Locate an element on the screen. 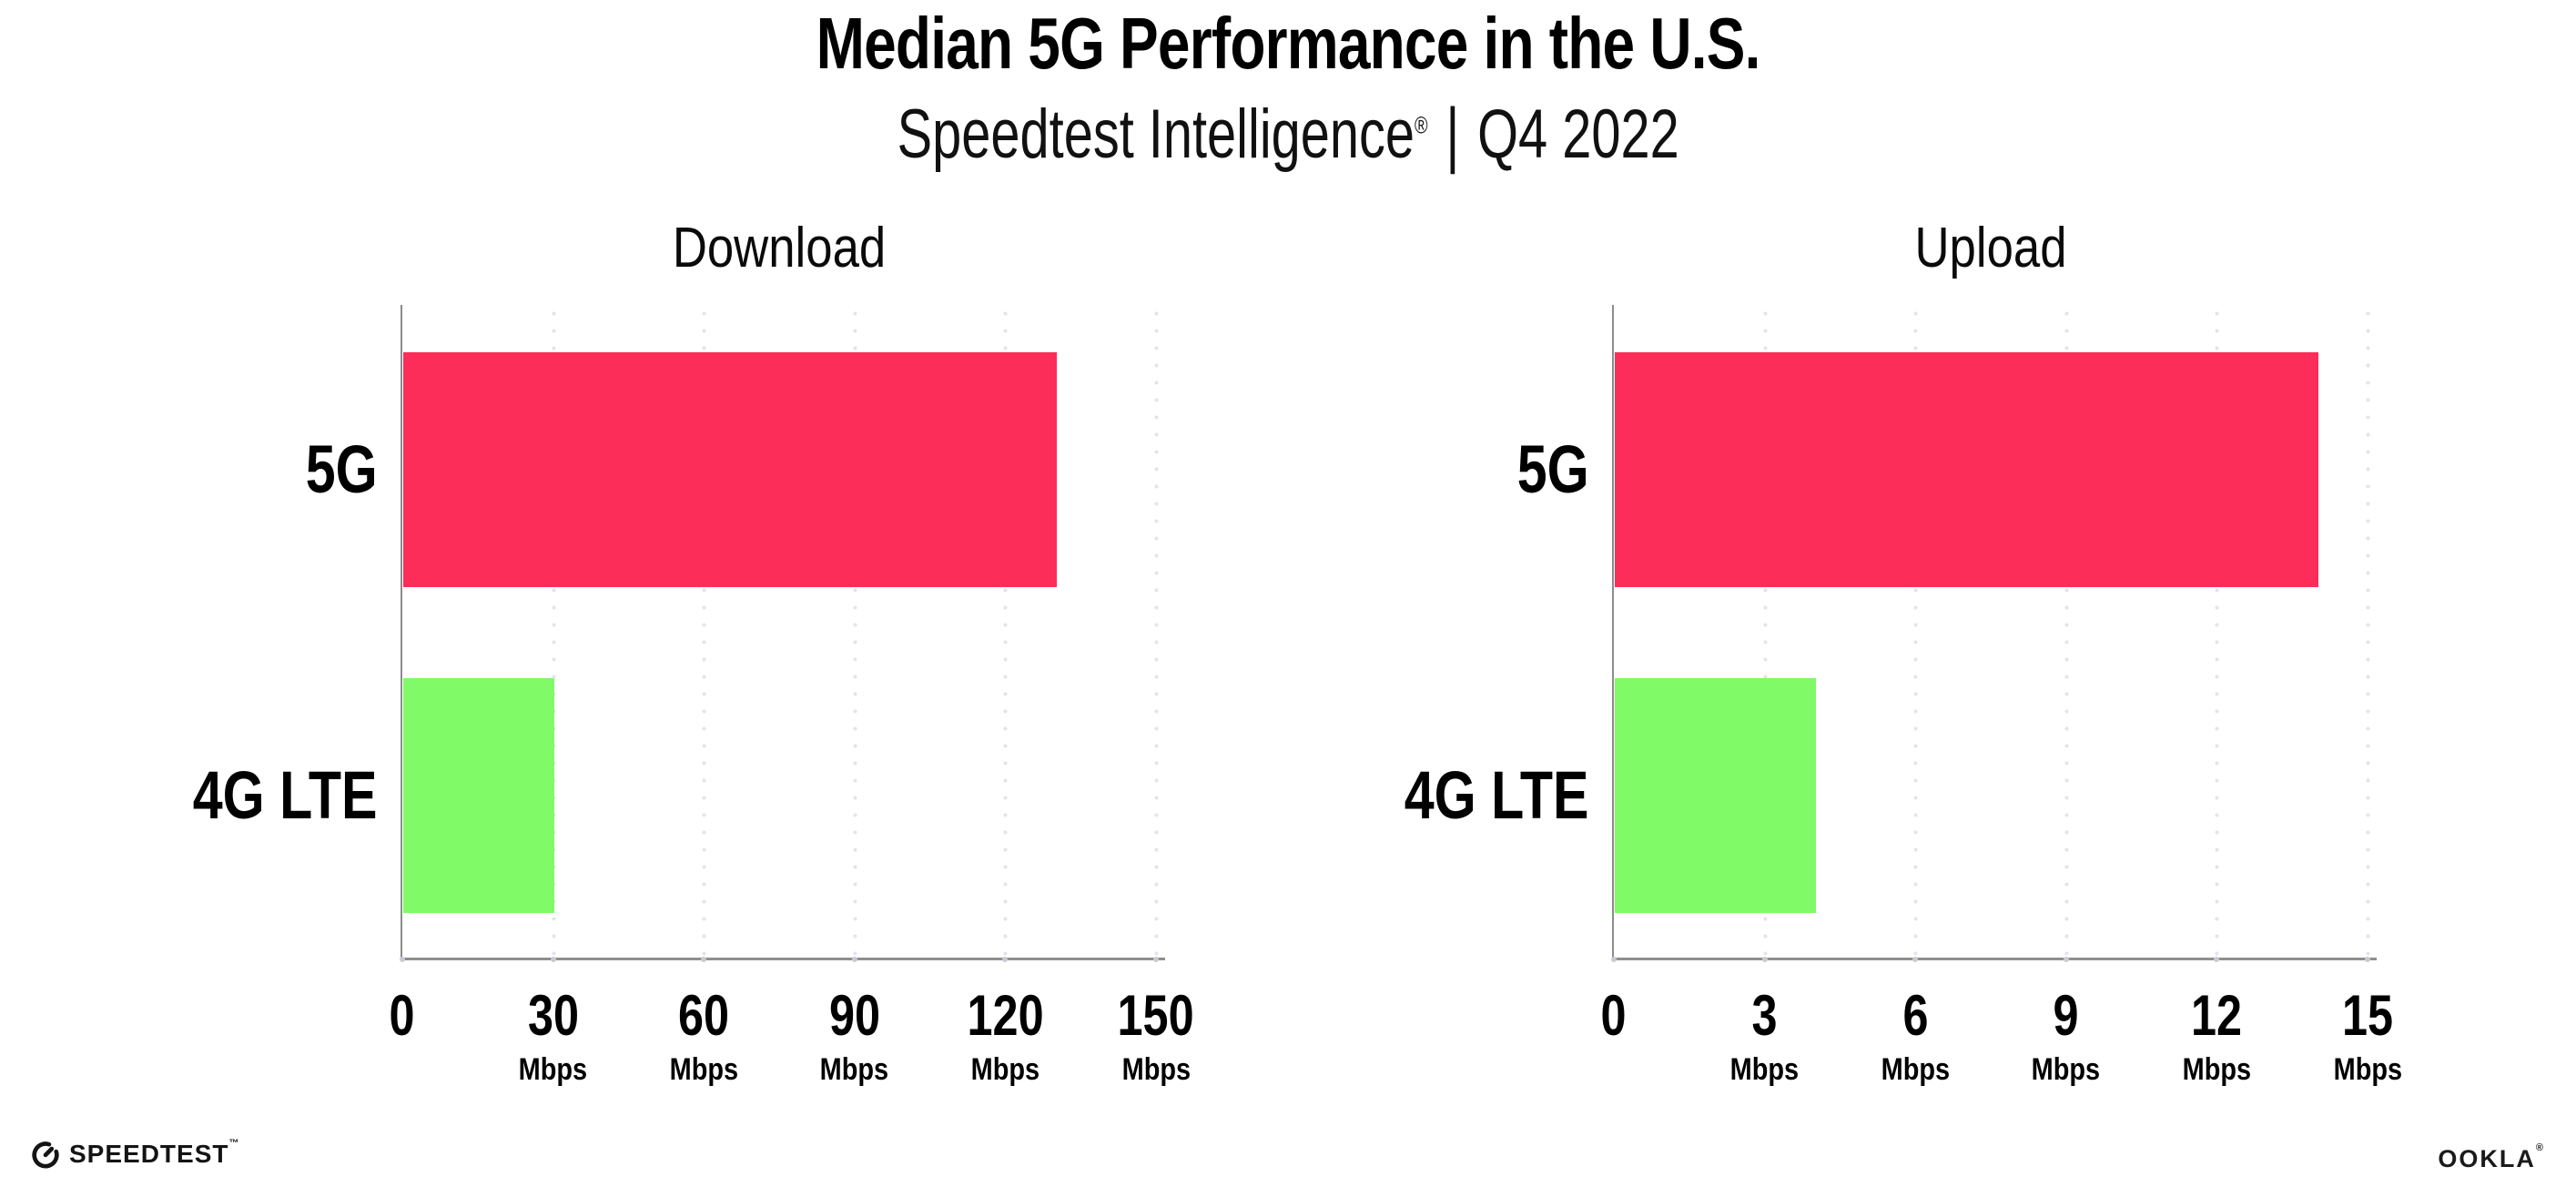 The height and width of the screenshot is (1197, 2576). tick-label-6: 6 Mbps is located at coordinates (1915, 1036).